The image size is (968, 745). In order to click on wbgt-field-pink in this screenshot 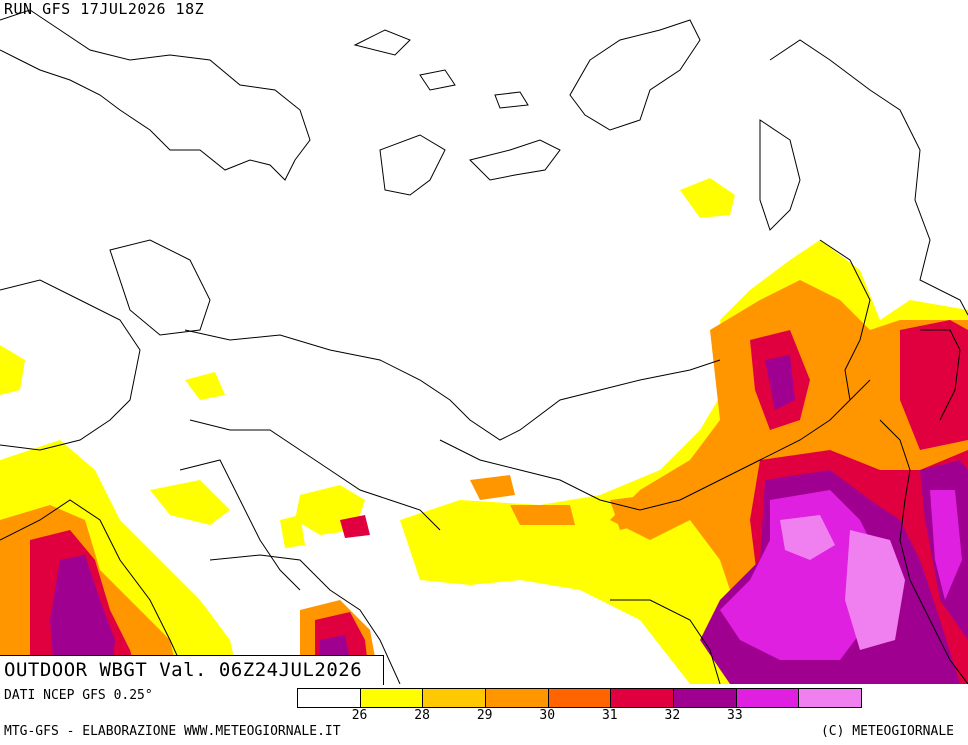, I will do `click(842, 582)`.